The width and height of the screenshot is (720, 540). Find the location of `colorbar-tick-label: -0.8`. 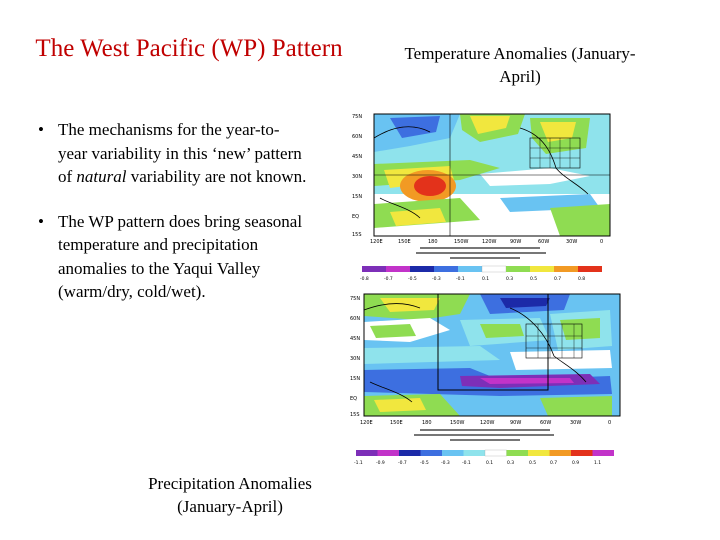

colorbar-tick-label: -0.8 is located at coordinates (364, 279).